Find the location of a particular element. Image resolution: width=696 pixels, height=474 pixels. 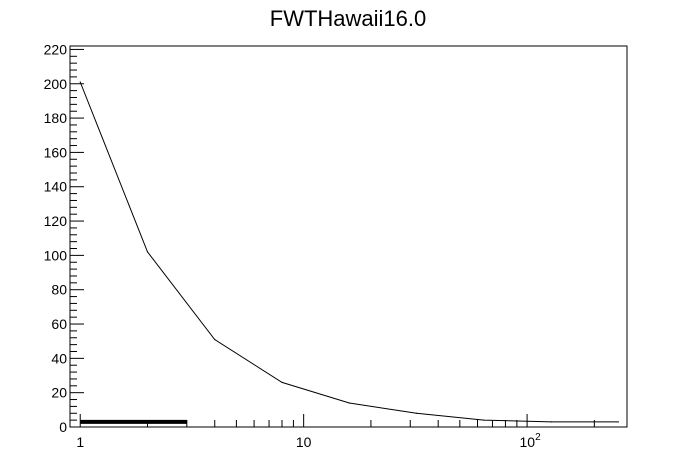

y-tick-label: 140 is located at coordinates (56, 187).